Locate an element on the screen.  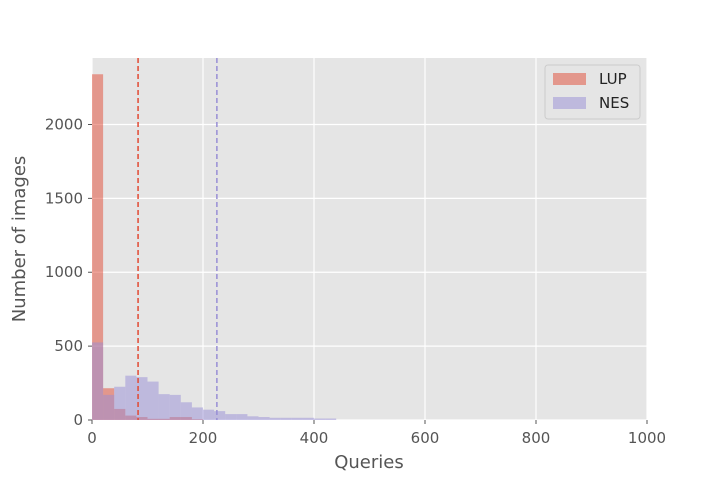
legend-swatch-lup is located at coordinates (569, 79).